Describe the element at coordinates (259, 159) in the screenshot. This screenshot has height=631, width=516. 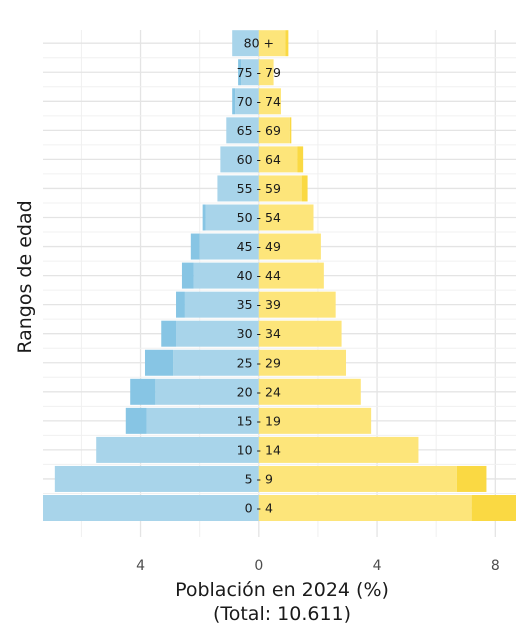
I see `age-range-label: 60 - 64` at that location.